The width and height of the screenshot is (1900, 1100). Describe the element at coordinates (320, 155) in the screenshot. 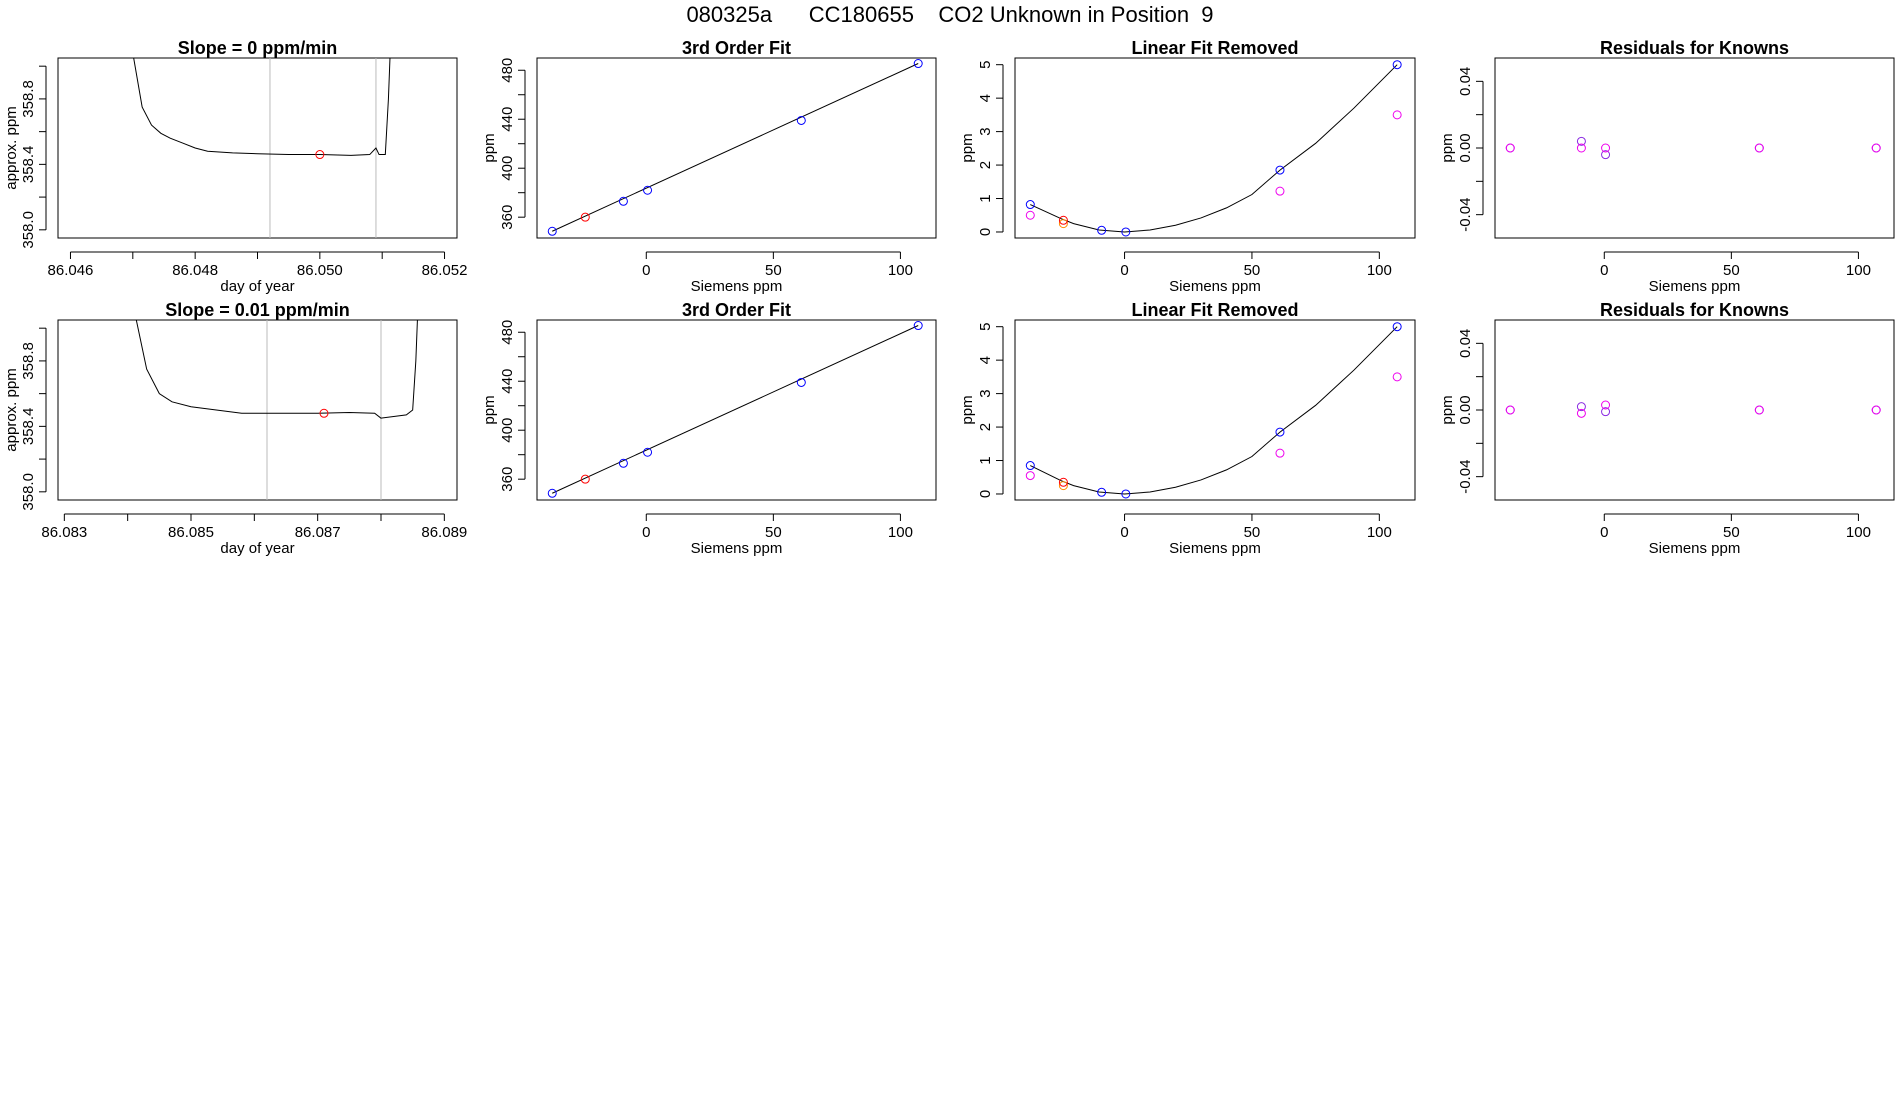

I see `unknown-mean-point` at that location.